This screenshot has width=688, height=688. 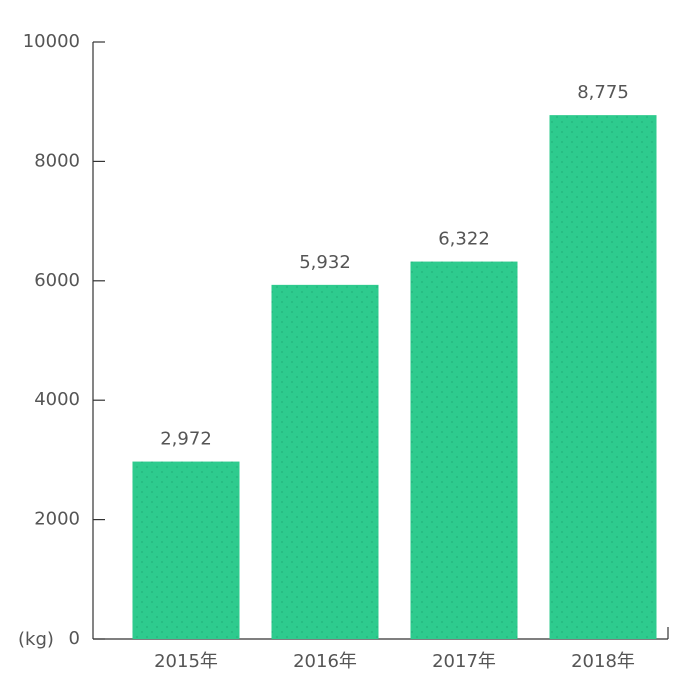 I want to click on x-tick-label: 2017年, so click(x=464, y=661).